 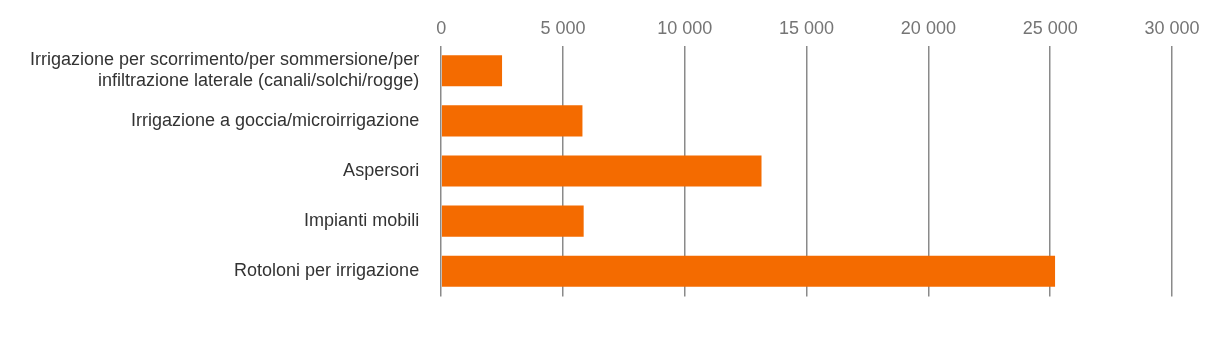 What do you see at coordinates (1050, 27) in the screenshot?
I see `x-tick-label: 25 000` at bounding box center [1050, 27].